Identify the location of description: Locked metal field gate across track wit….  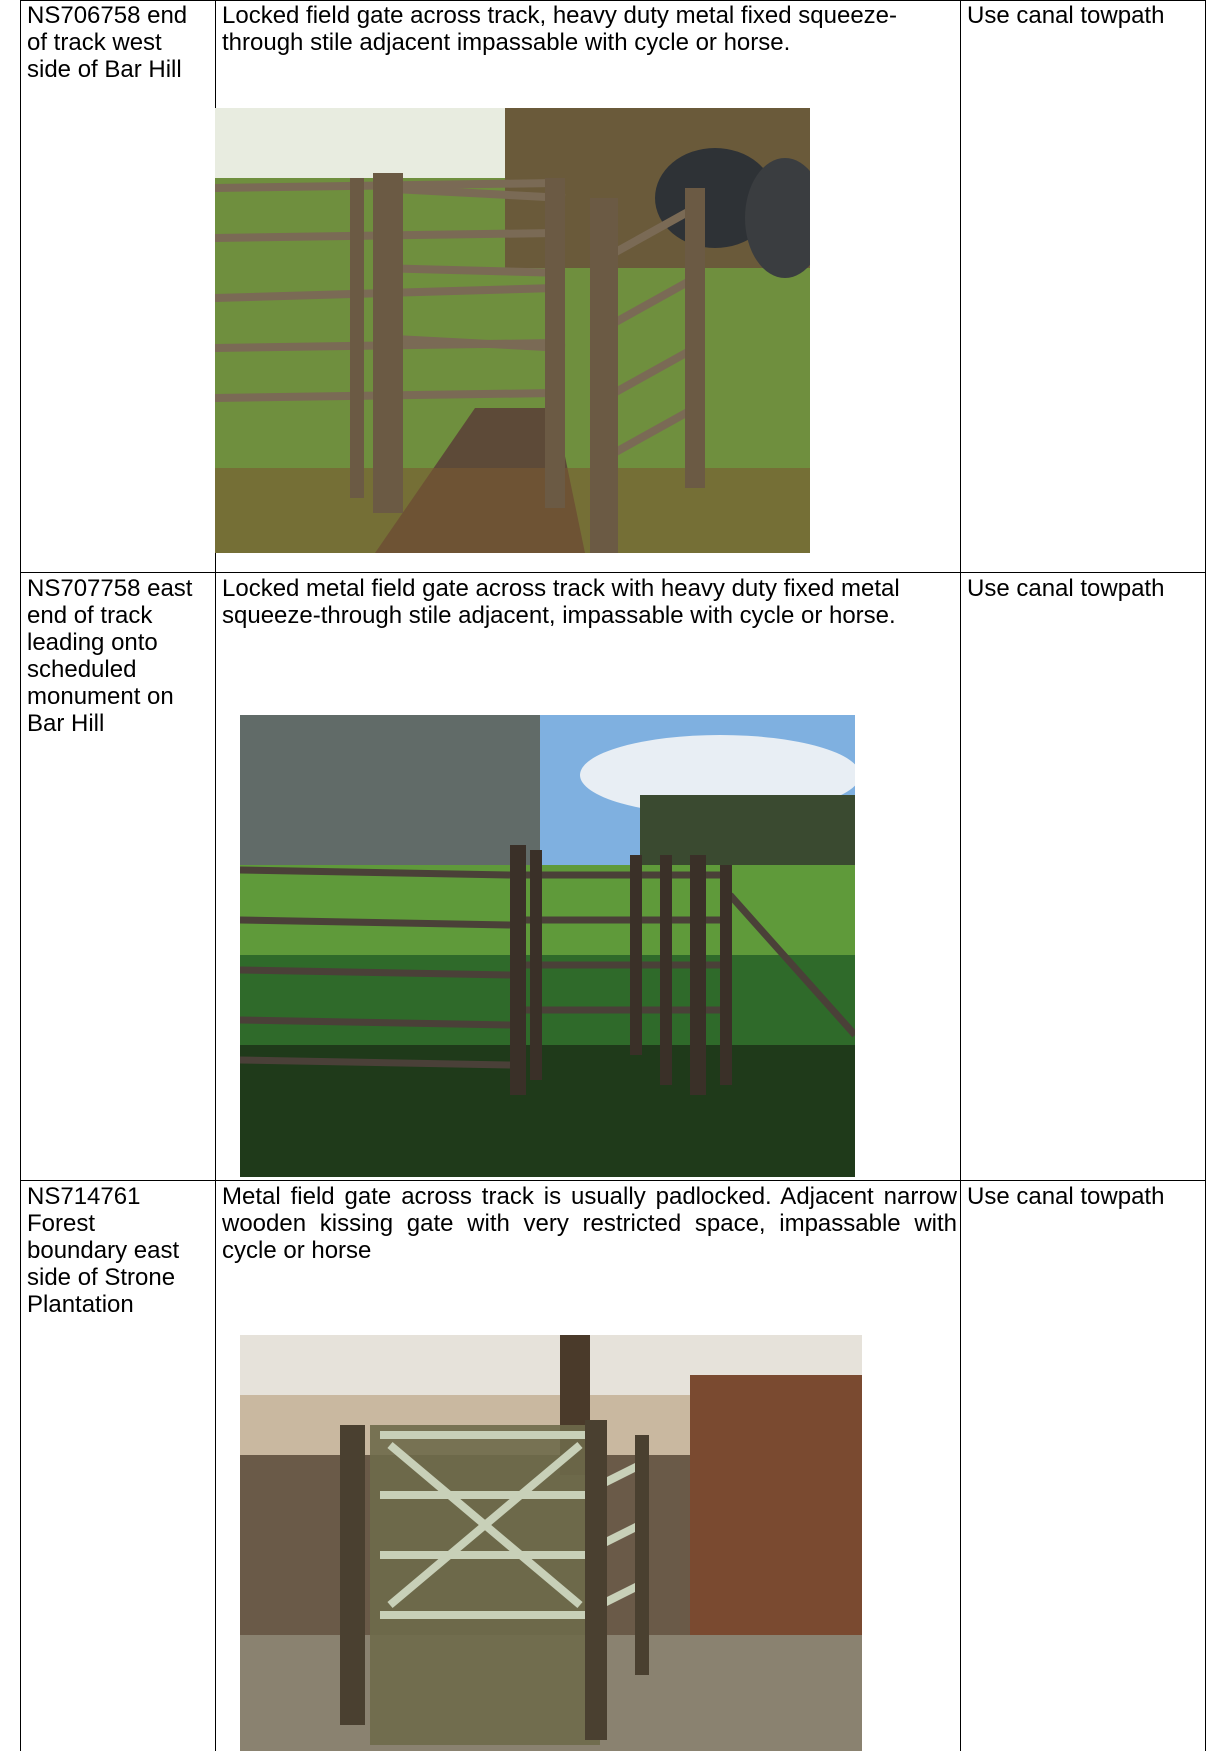
(561, 602).